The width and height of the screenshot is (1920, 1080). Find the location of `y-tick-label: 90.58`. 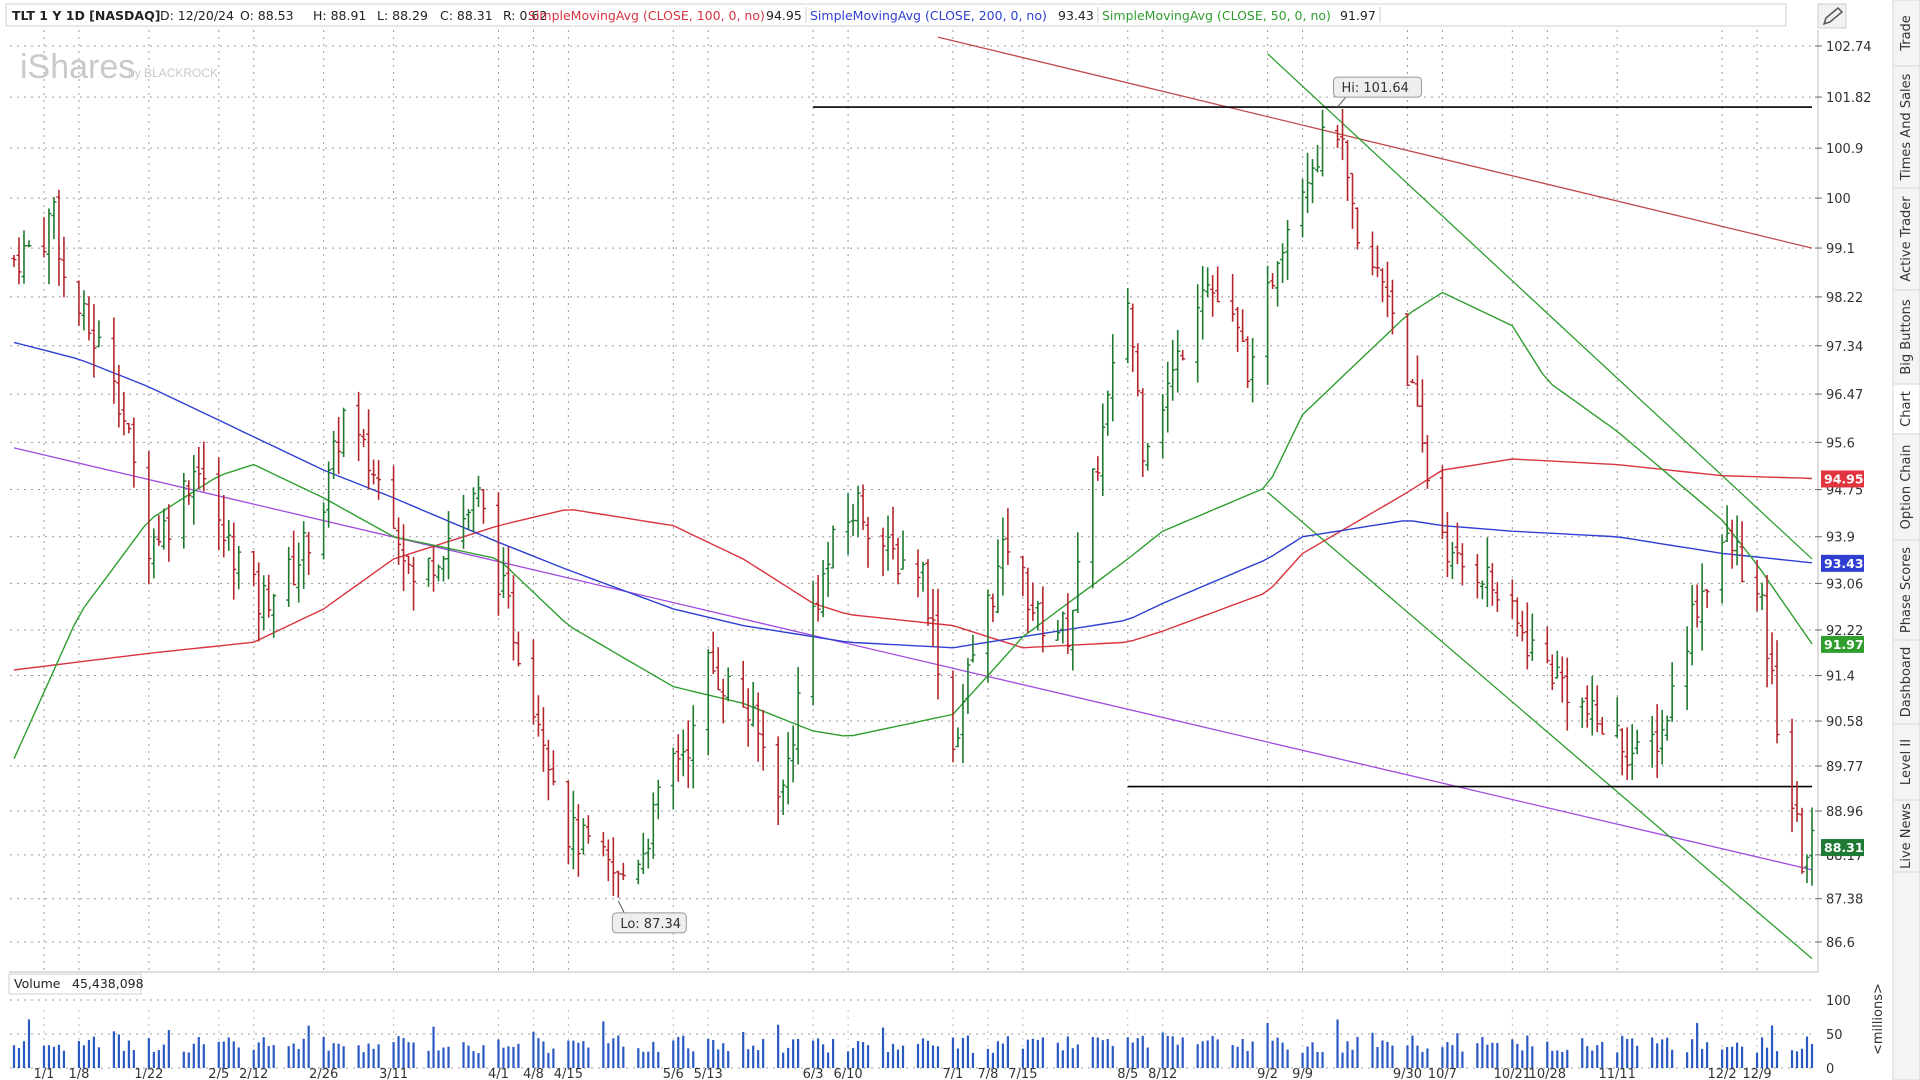

y-tick-label: 90.58 is located at coordinates (1844, 722).